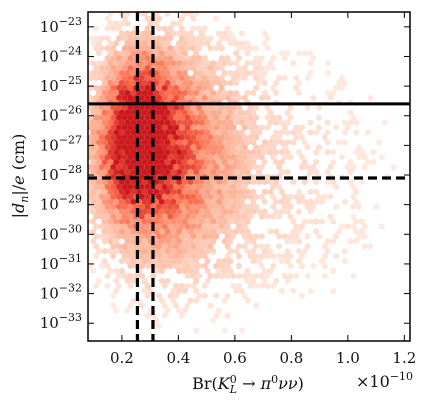 This screenshot has height=407, width=429. What do you see at coordinates (404, 358) in the screenshot?
I see `x-tick-label: 1.2` at bounding box center [404, 358].